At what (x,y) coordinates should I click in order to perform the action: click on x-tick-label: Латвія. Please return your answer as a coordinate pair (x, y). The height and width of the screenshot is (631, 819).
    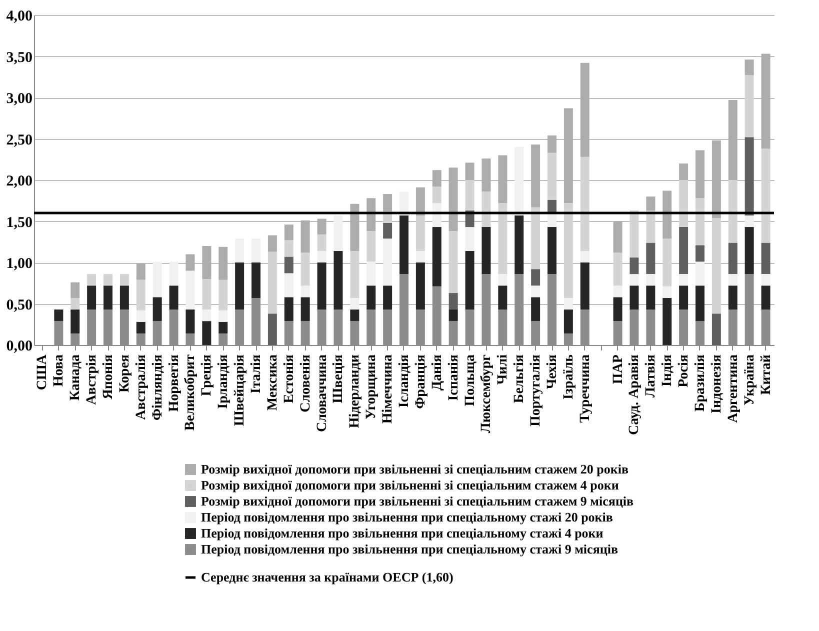
    Looking at the image, I should click on (651, 376).